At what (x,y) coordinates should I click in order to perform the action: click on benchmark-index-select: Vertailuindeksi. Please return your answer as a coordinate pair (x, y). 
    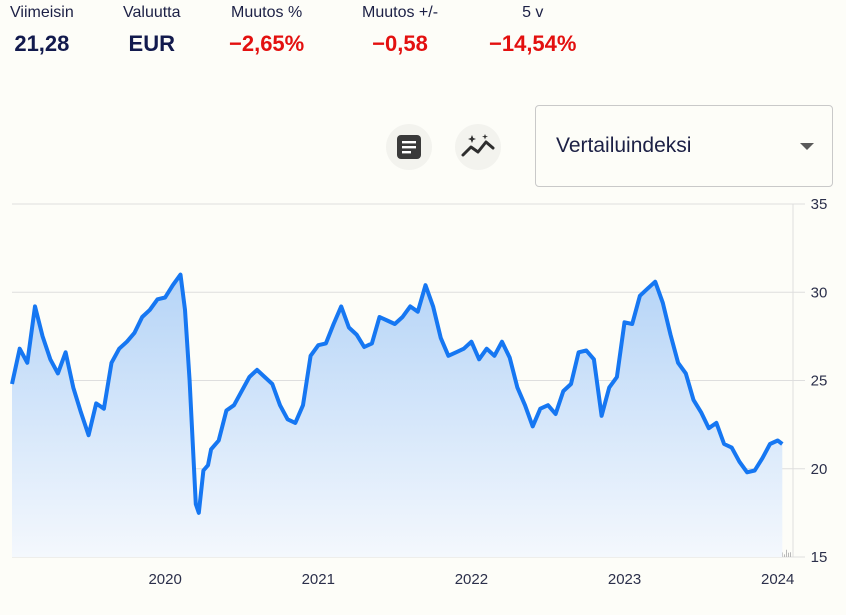
    Looking at the image, I should click on (684, 146).